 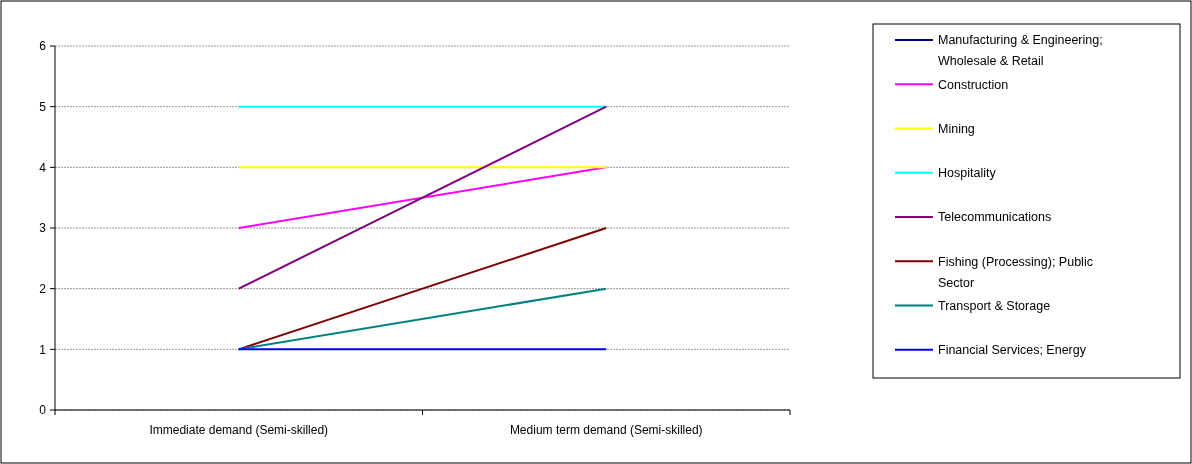 I want to click on y-tick-label: 3, so click(x=43, y=228).